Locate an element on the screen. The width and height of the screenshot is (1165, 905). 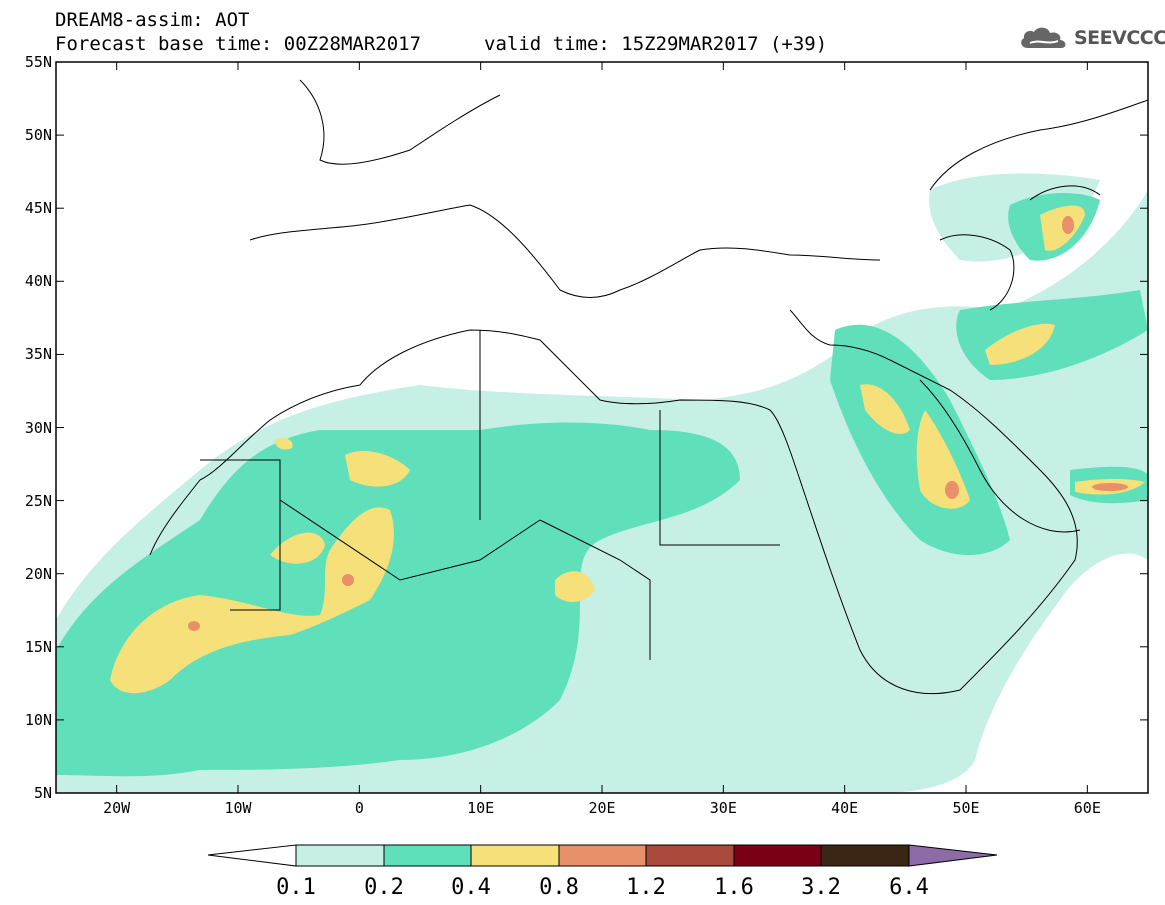
lon-label: 20W is located at coordinates (117, 808).